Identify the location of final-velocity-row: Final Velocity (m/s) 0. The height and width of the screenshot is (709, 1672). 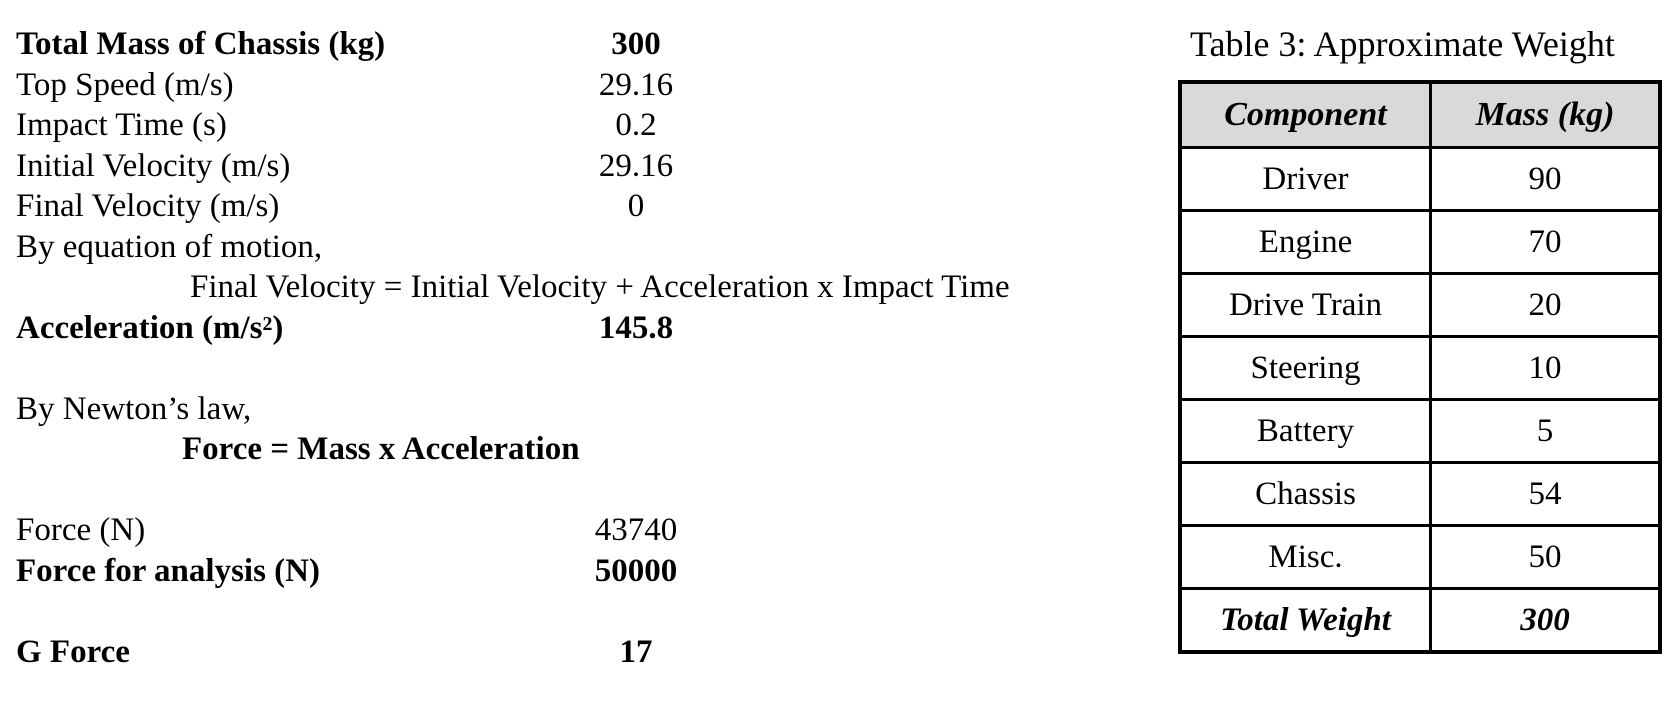
(546, 206).